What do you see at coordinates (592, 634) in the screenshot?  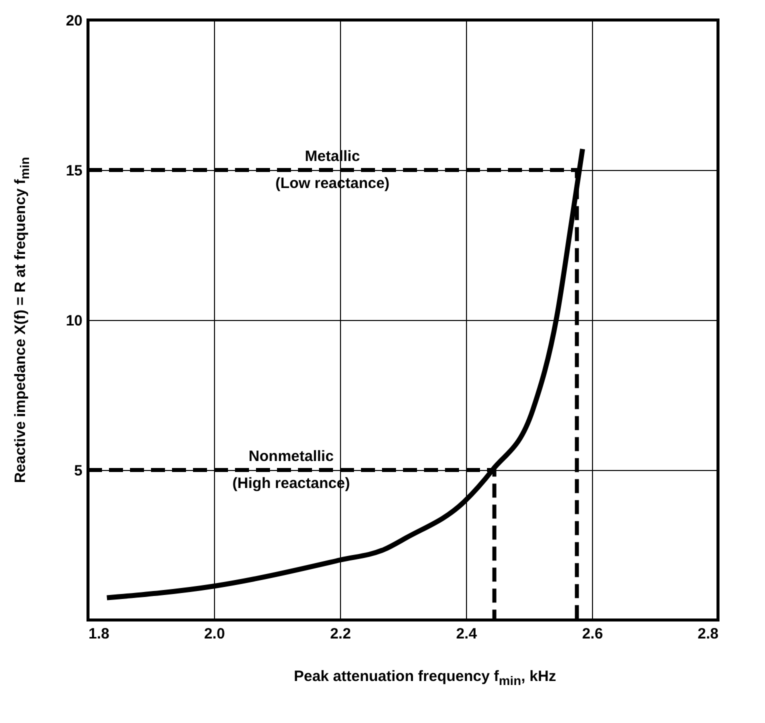 I see `x-tick-label: 2.6` at bounding box center [592, 634].